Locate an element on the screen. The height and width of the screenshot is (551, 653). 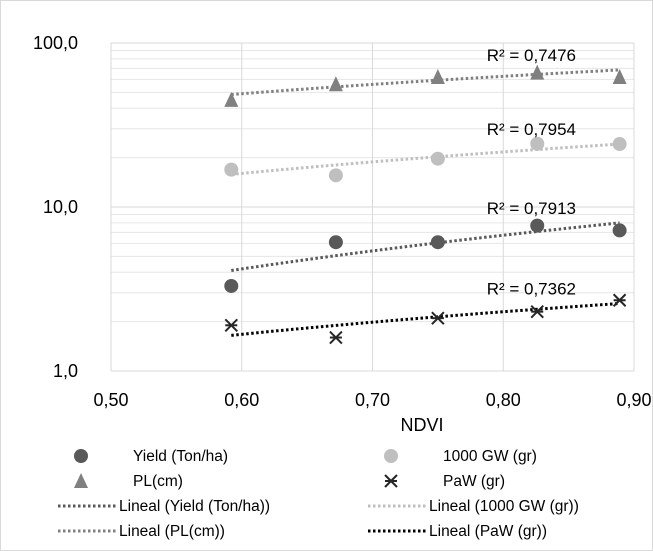
legend-entry: Lineal (1000 GW (gr)) is located at coordinates (473, 506).